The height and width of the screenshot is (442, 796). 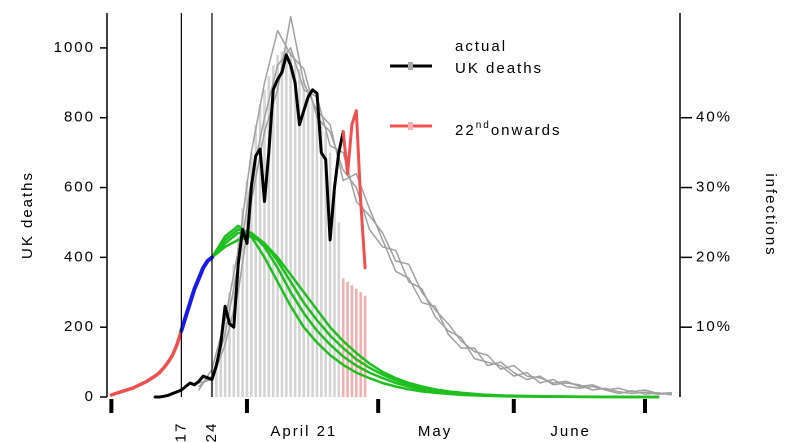 I want to click on legend-text: onwards, so click(x=526, y=130).